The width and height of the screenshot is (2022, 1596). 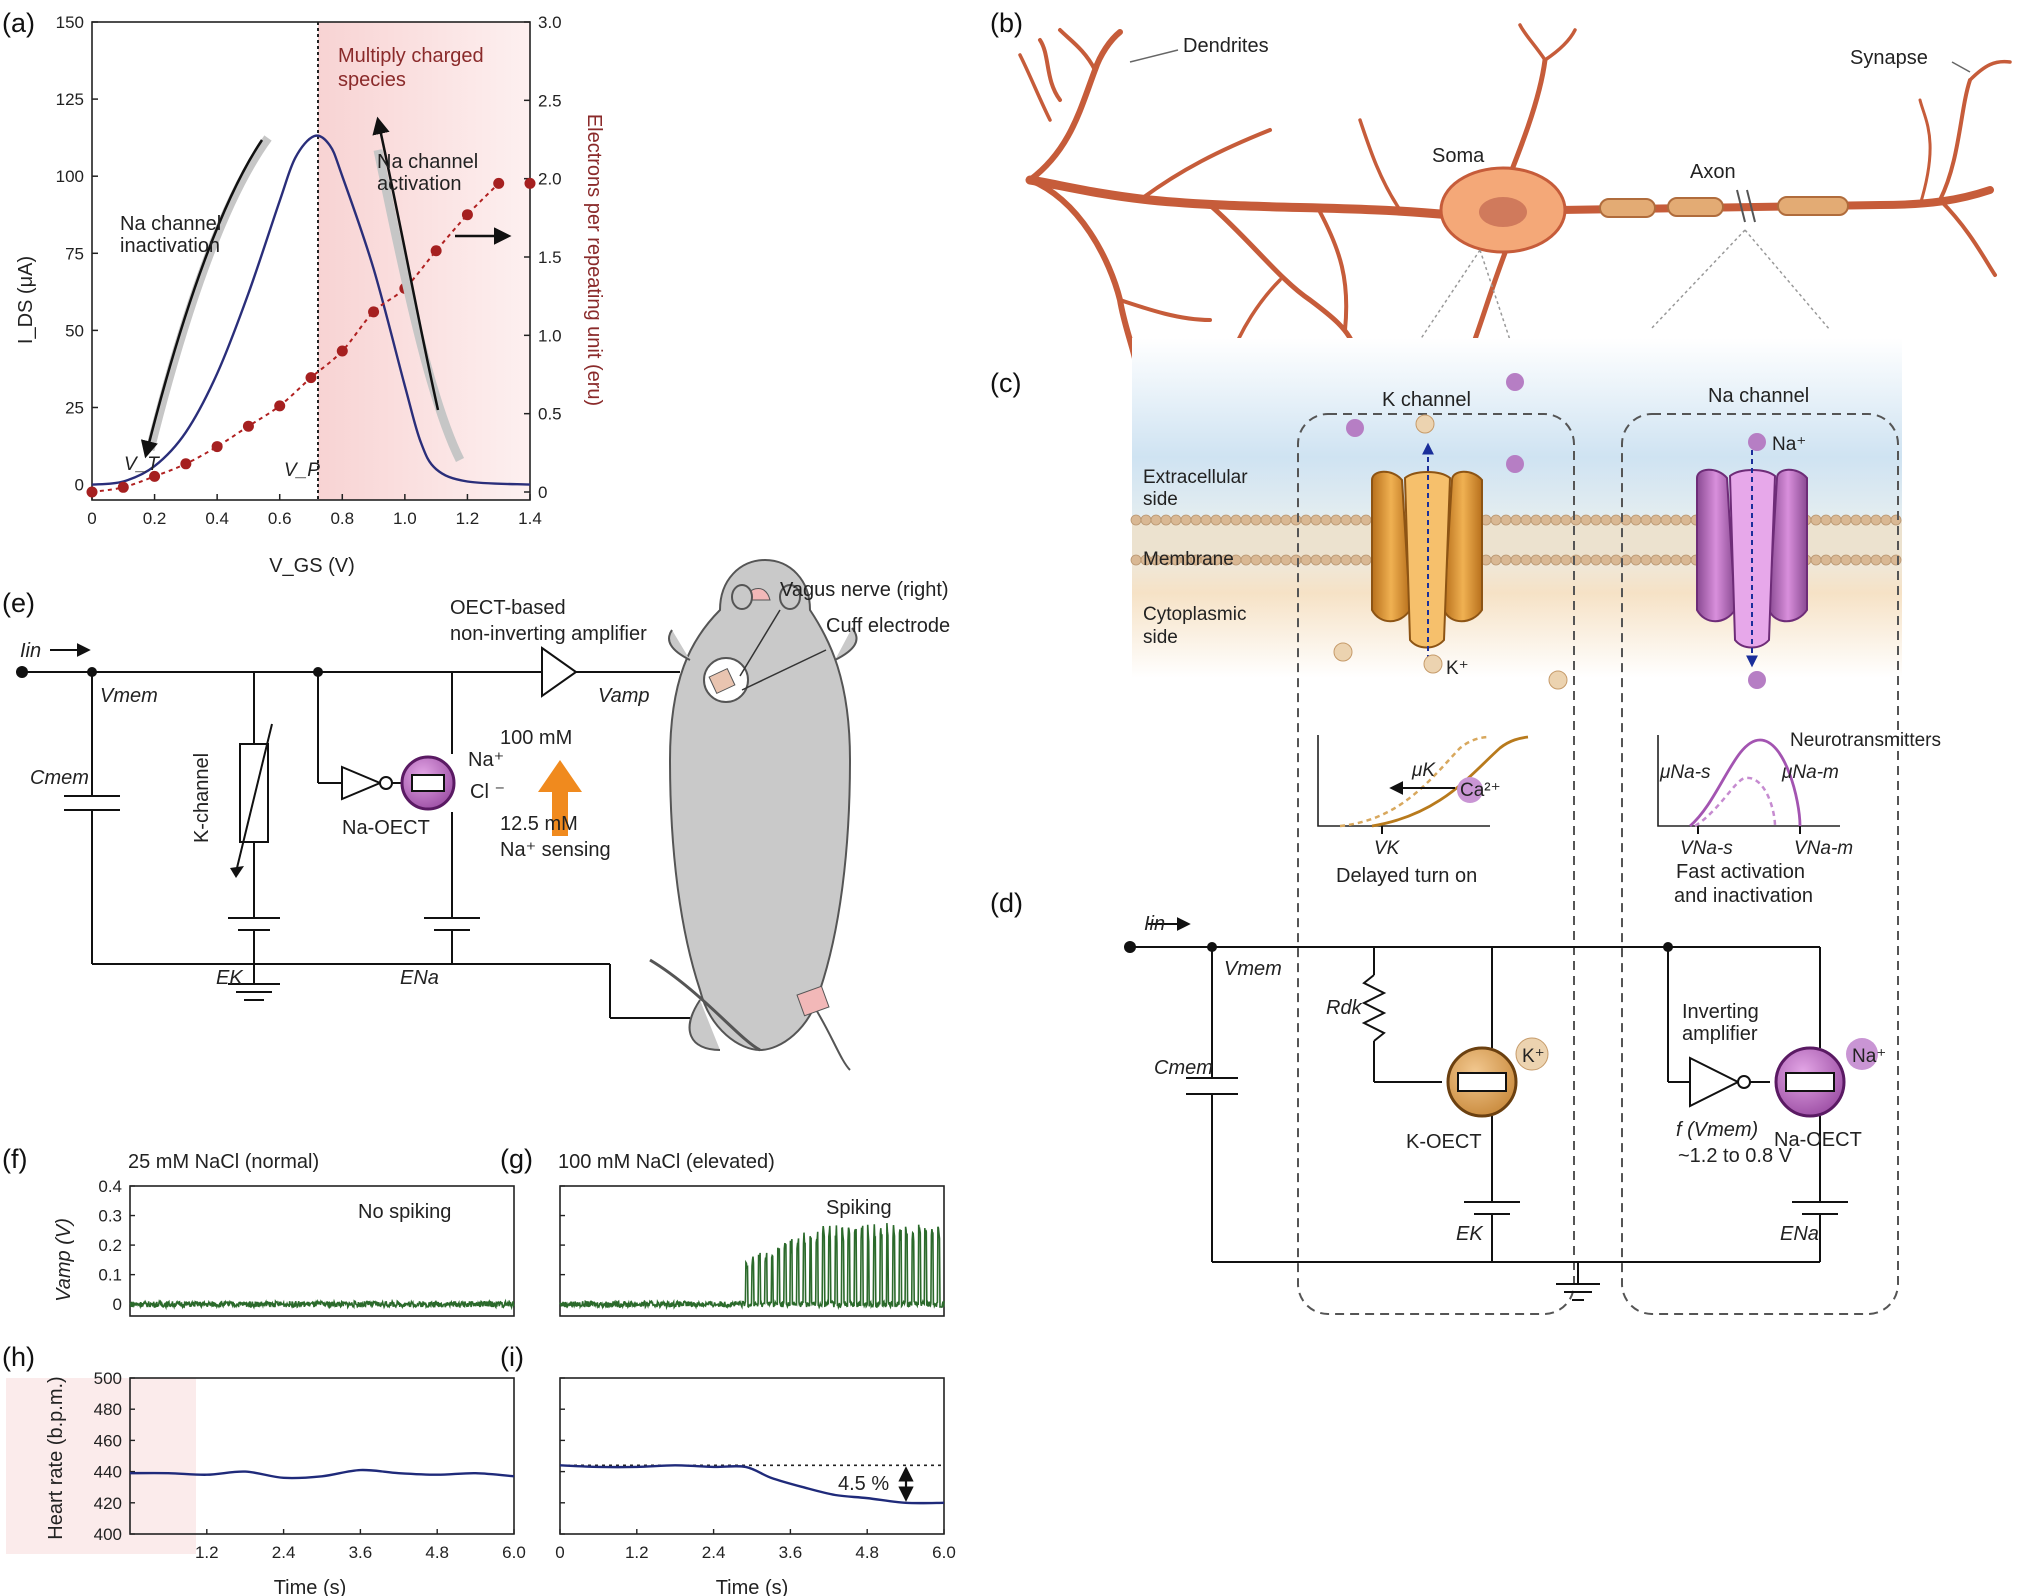 What do you see at coordinates (1458, 156) in the screenshot?
I see `soma-label: Soma` at bounding box center [1458, 156].